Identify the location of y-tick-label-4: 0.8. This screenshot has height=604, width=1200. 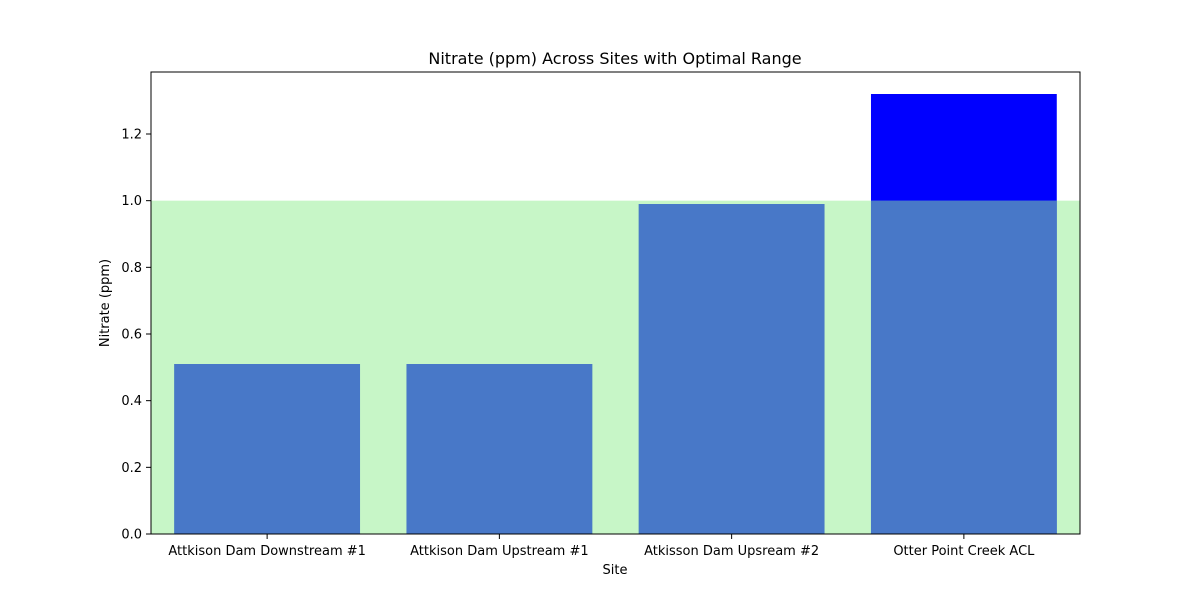
(131, 268).